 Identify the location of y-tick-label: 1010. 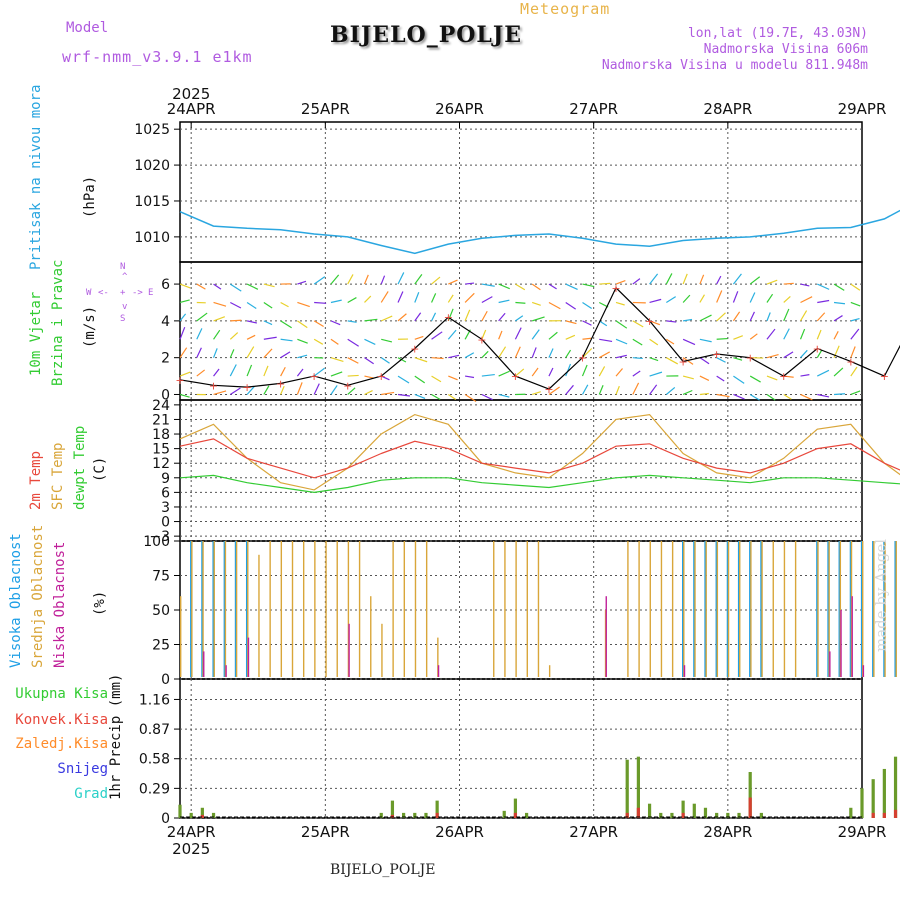
(152, 238).